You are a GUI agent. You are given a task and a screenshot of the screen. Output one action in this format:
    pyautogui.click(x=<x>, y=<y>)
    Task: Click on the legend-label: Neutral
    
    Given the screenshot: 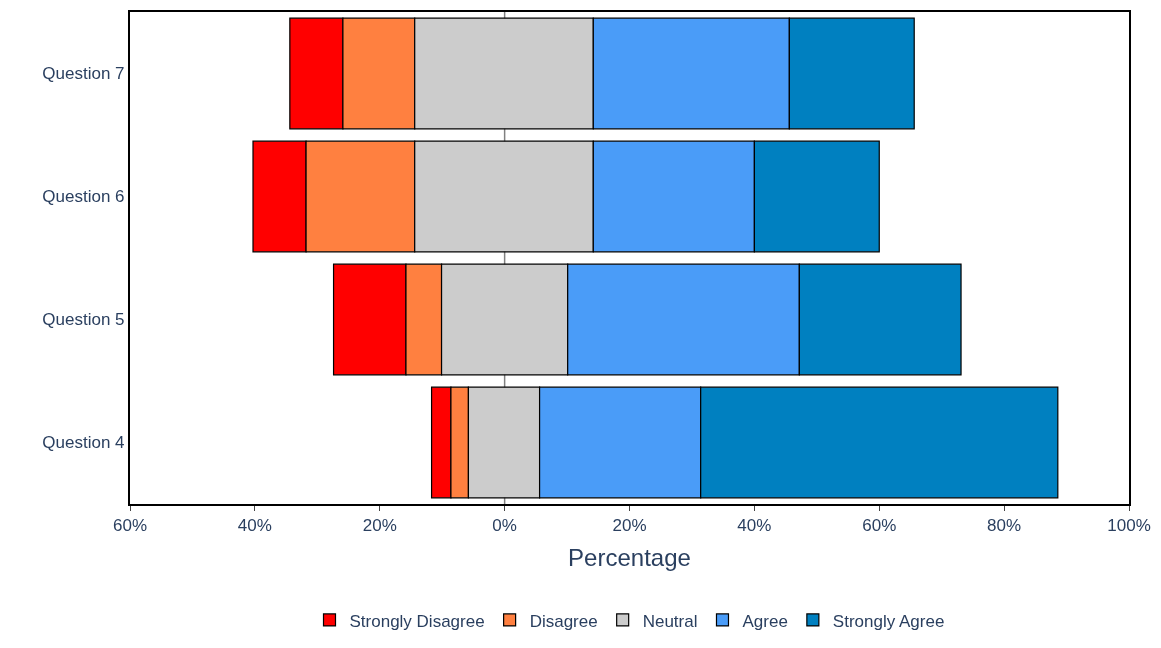 What is the action you would take?
    pyautogui.click(x=670, y=621)
    